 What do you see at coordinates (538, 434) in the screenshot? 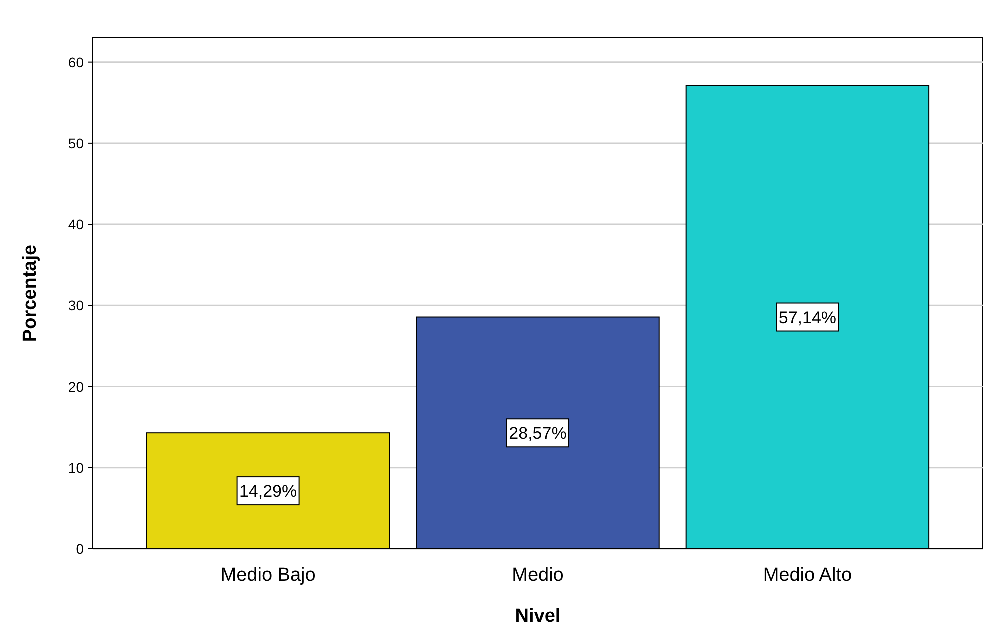
I see `data-label: 28,57%` at bounding box center [538, 434].